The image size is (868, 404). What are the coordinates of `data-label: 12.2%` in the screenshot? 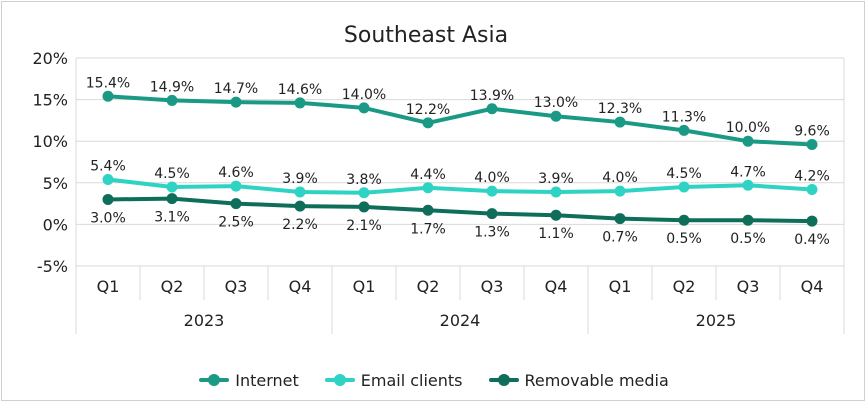 It's located at (428, 110).